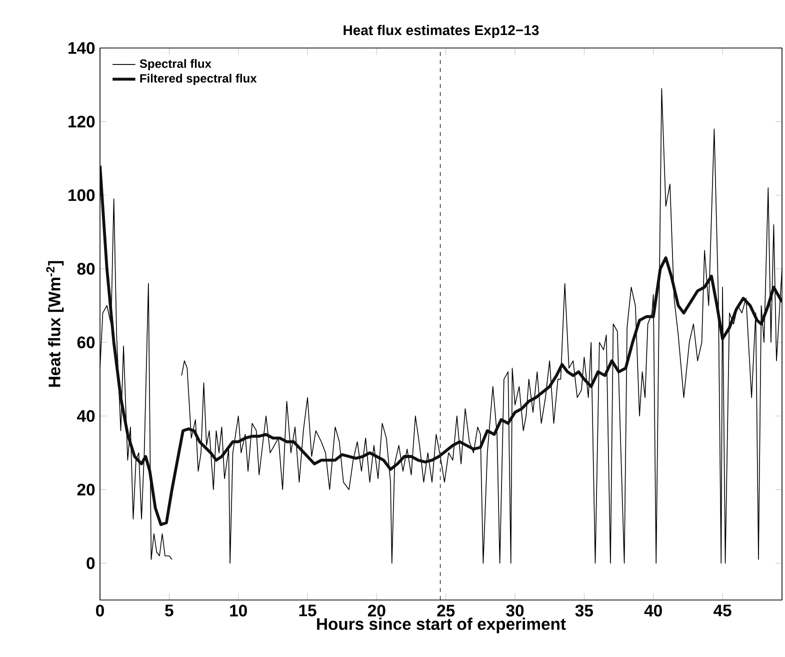 The width and height of the screenshot is (785, 657). Describe the element at coordinates (90, 563) in the screenshot. I see `y-tick-label: 0` at that location.